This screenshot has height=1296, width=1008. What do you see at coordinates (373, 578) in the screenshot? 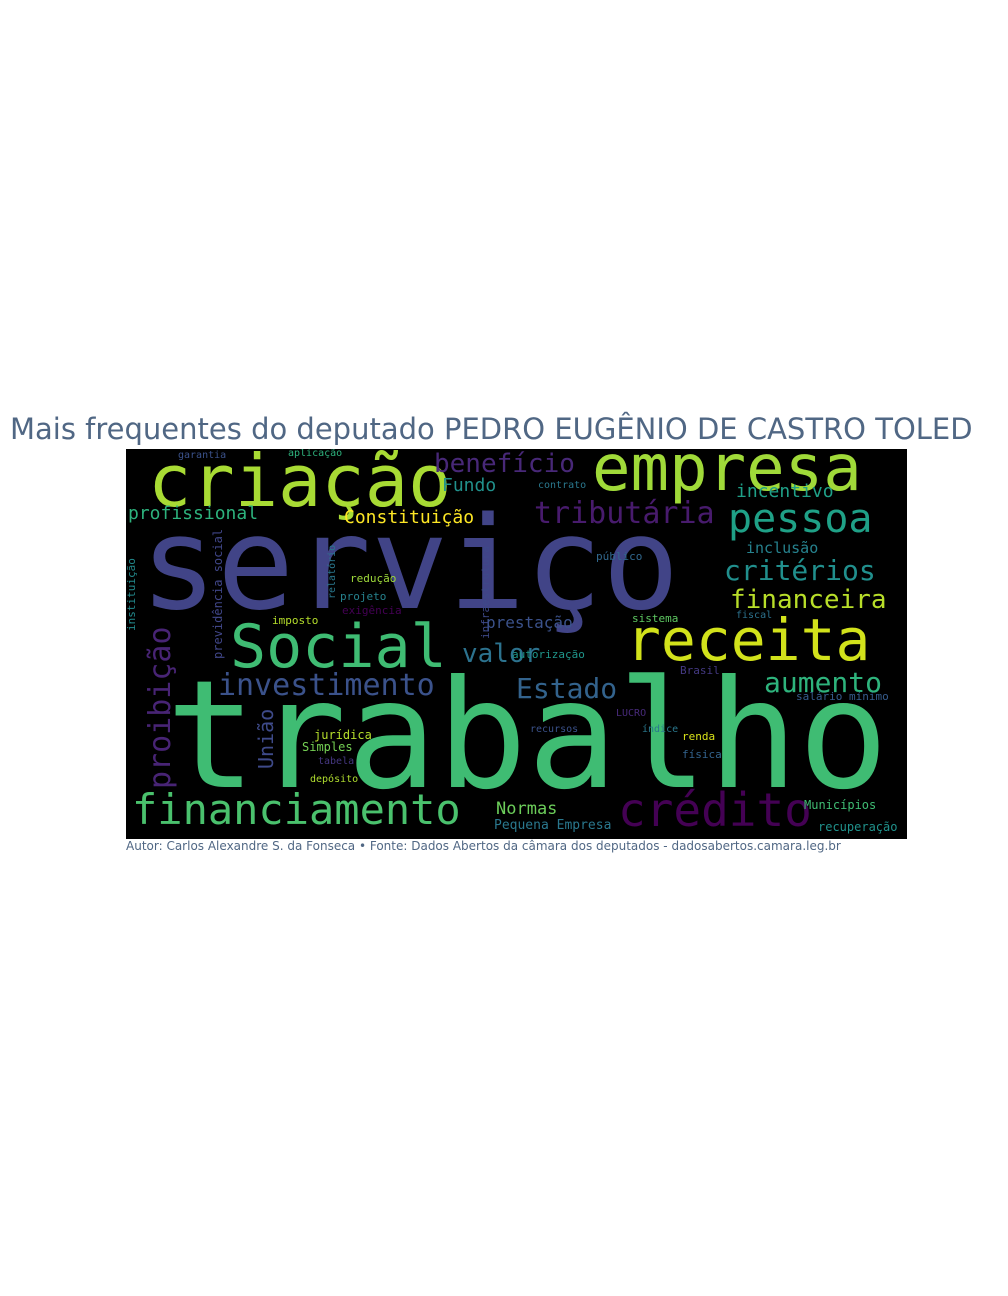
I see `cloud-word: redução` at bounding box center [373, 578].